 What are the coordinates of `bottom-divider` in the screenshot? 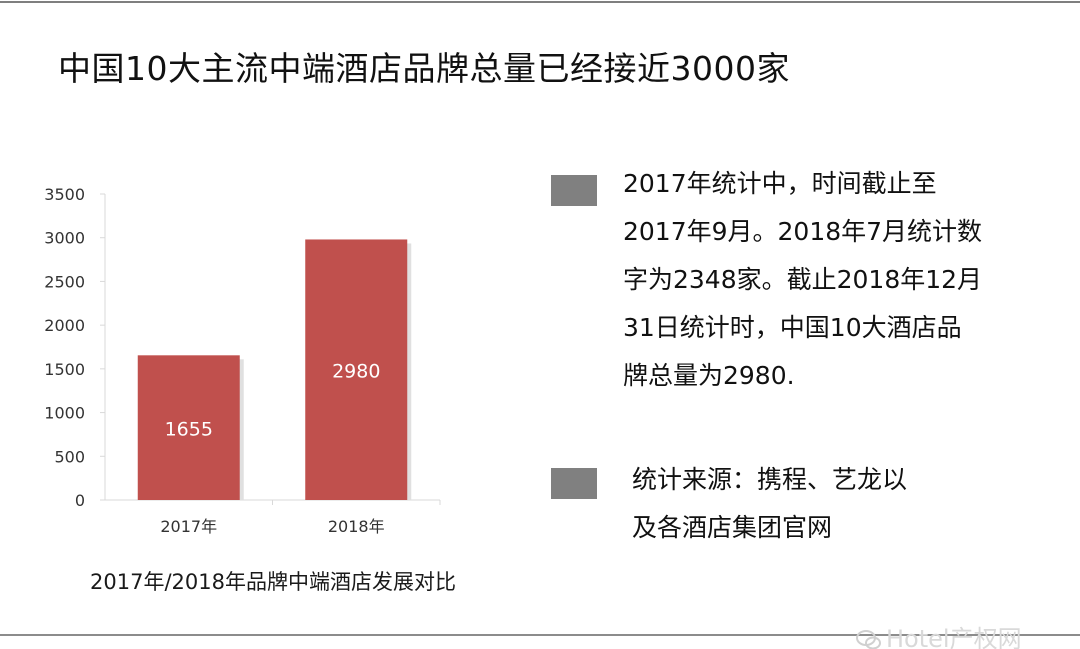 It's located at (540, 635).